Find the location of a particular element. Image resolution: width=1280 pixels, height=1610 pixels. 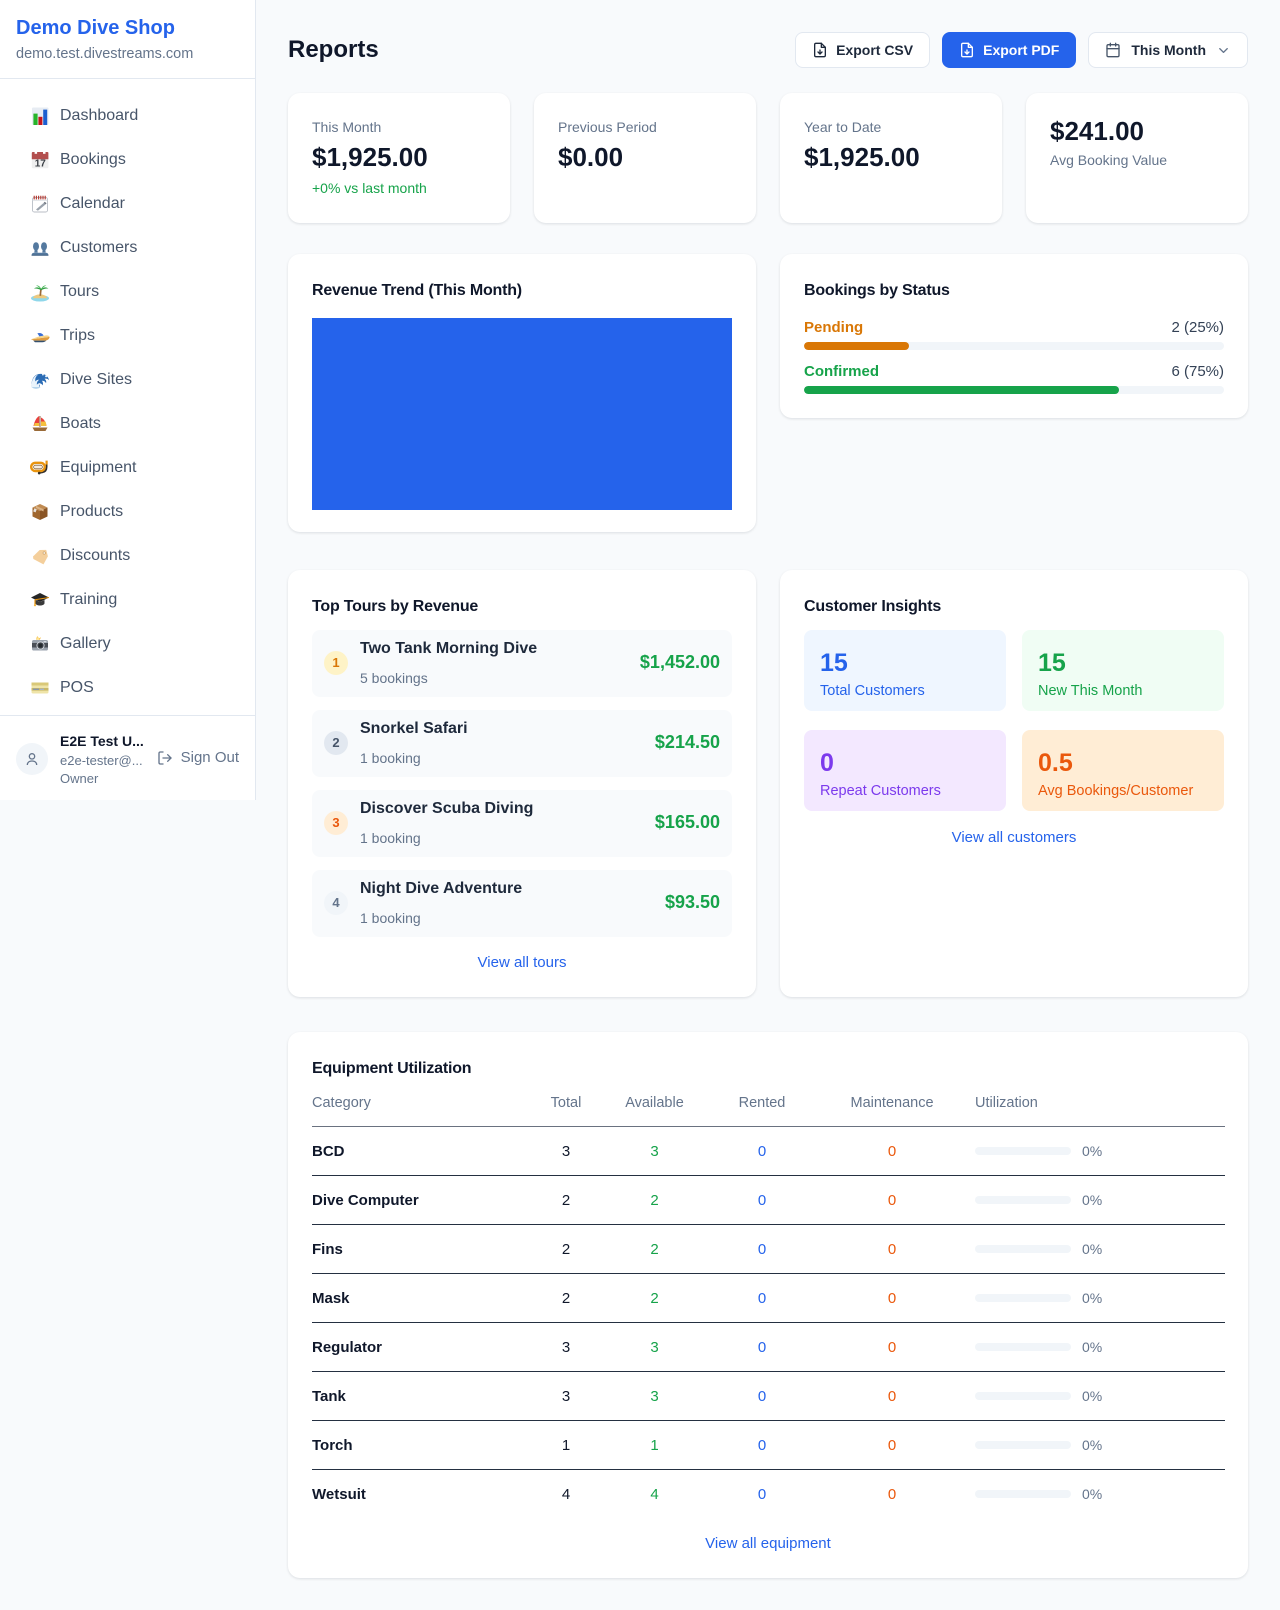

svg-text: 17 is located at coordinates (41, 164).